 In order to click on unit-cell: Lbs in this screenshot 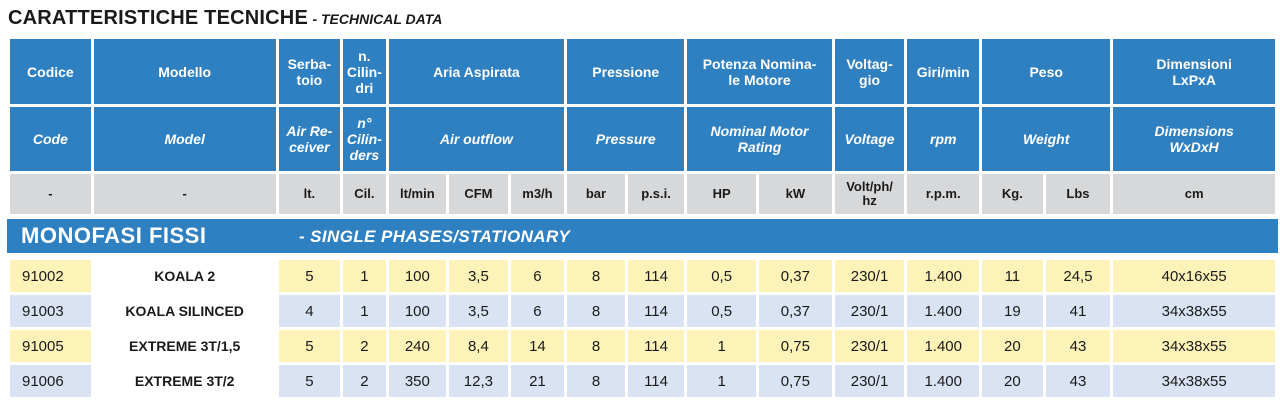, I will do `click(1078, 194)`.